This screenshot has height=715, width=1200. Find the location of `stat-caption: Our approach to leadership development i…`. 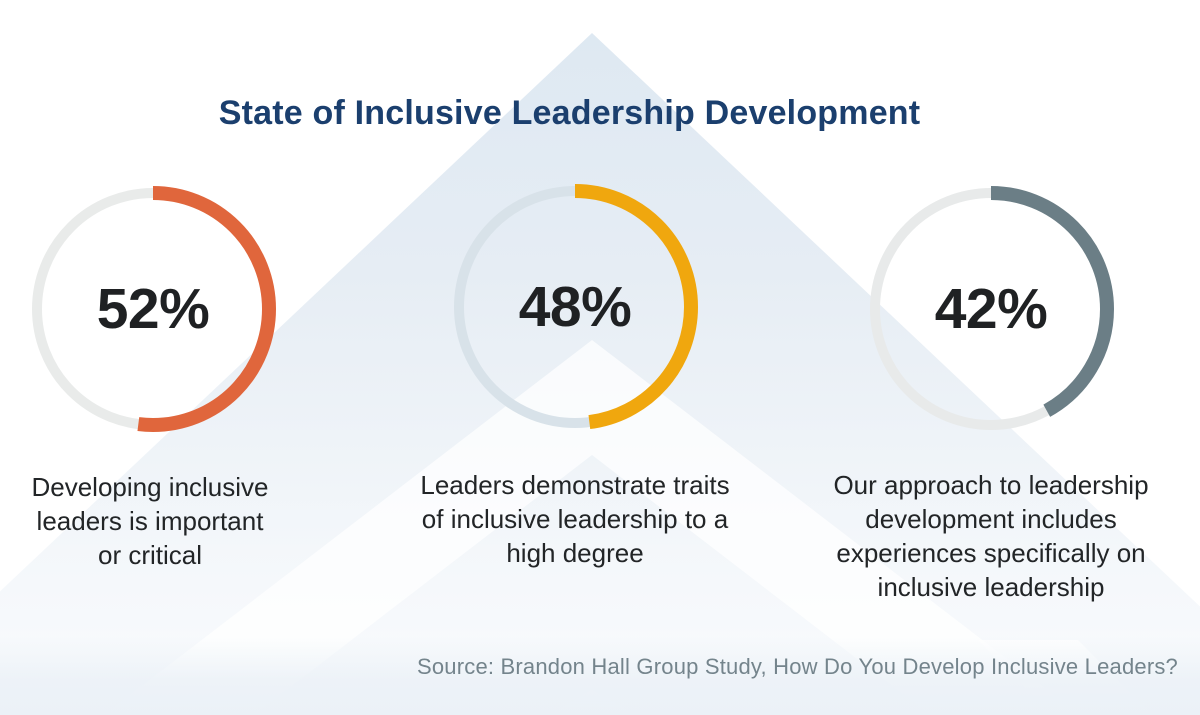

stat-caption: Our approach to leadership development i… is located at coordinates (991, 536).